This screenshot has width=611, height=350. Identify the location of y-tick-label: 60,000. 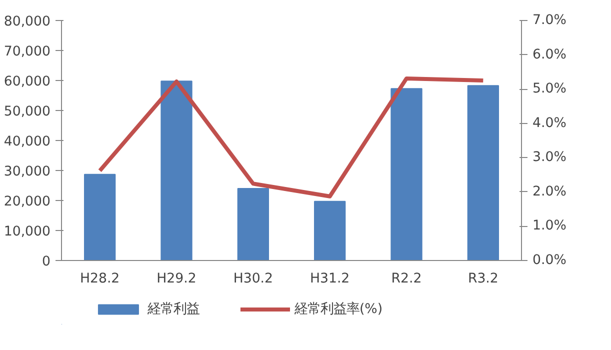
(27, 82).